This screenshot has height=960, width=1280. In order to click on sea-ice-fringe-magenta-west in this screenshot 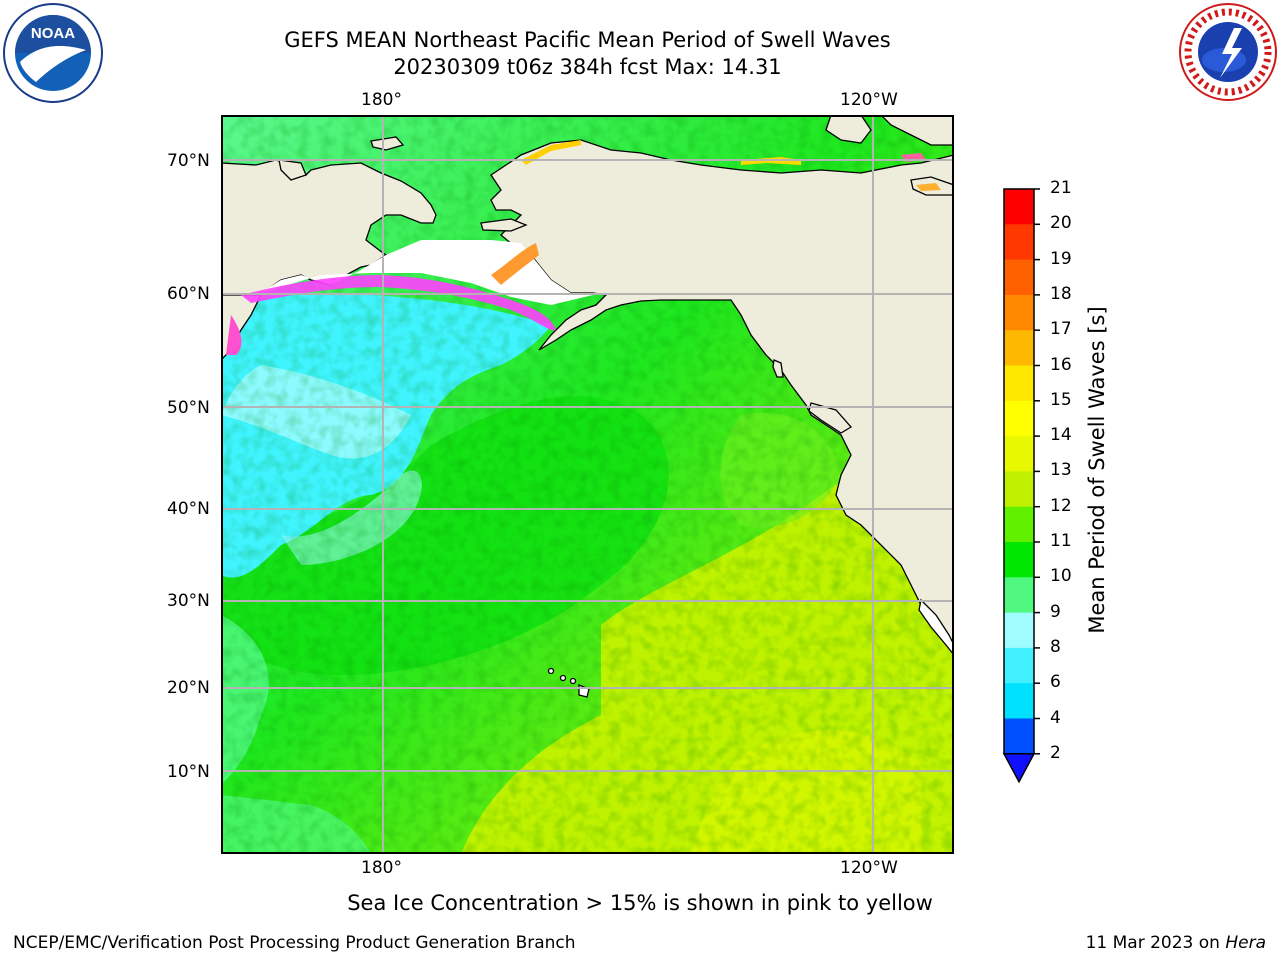, I will do `click(234, 335)`.